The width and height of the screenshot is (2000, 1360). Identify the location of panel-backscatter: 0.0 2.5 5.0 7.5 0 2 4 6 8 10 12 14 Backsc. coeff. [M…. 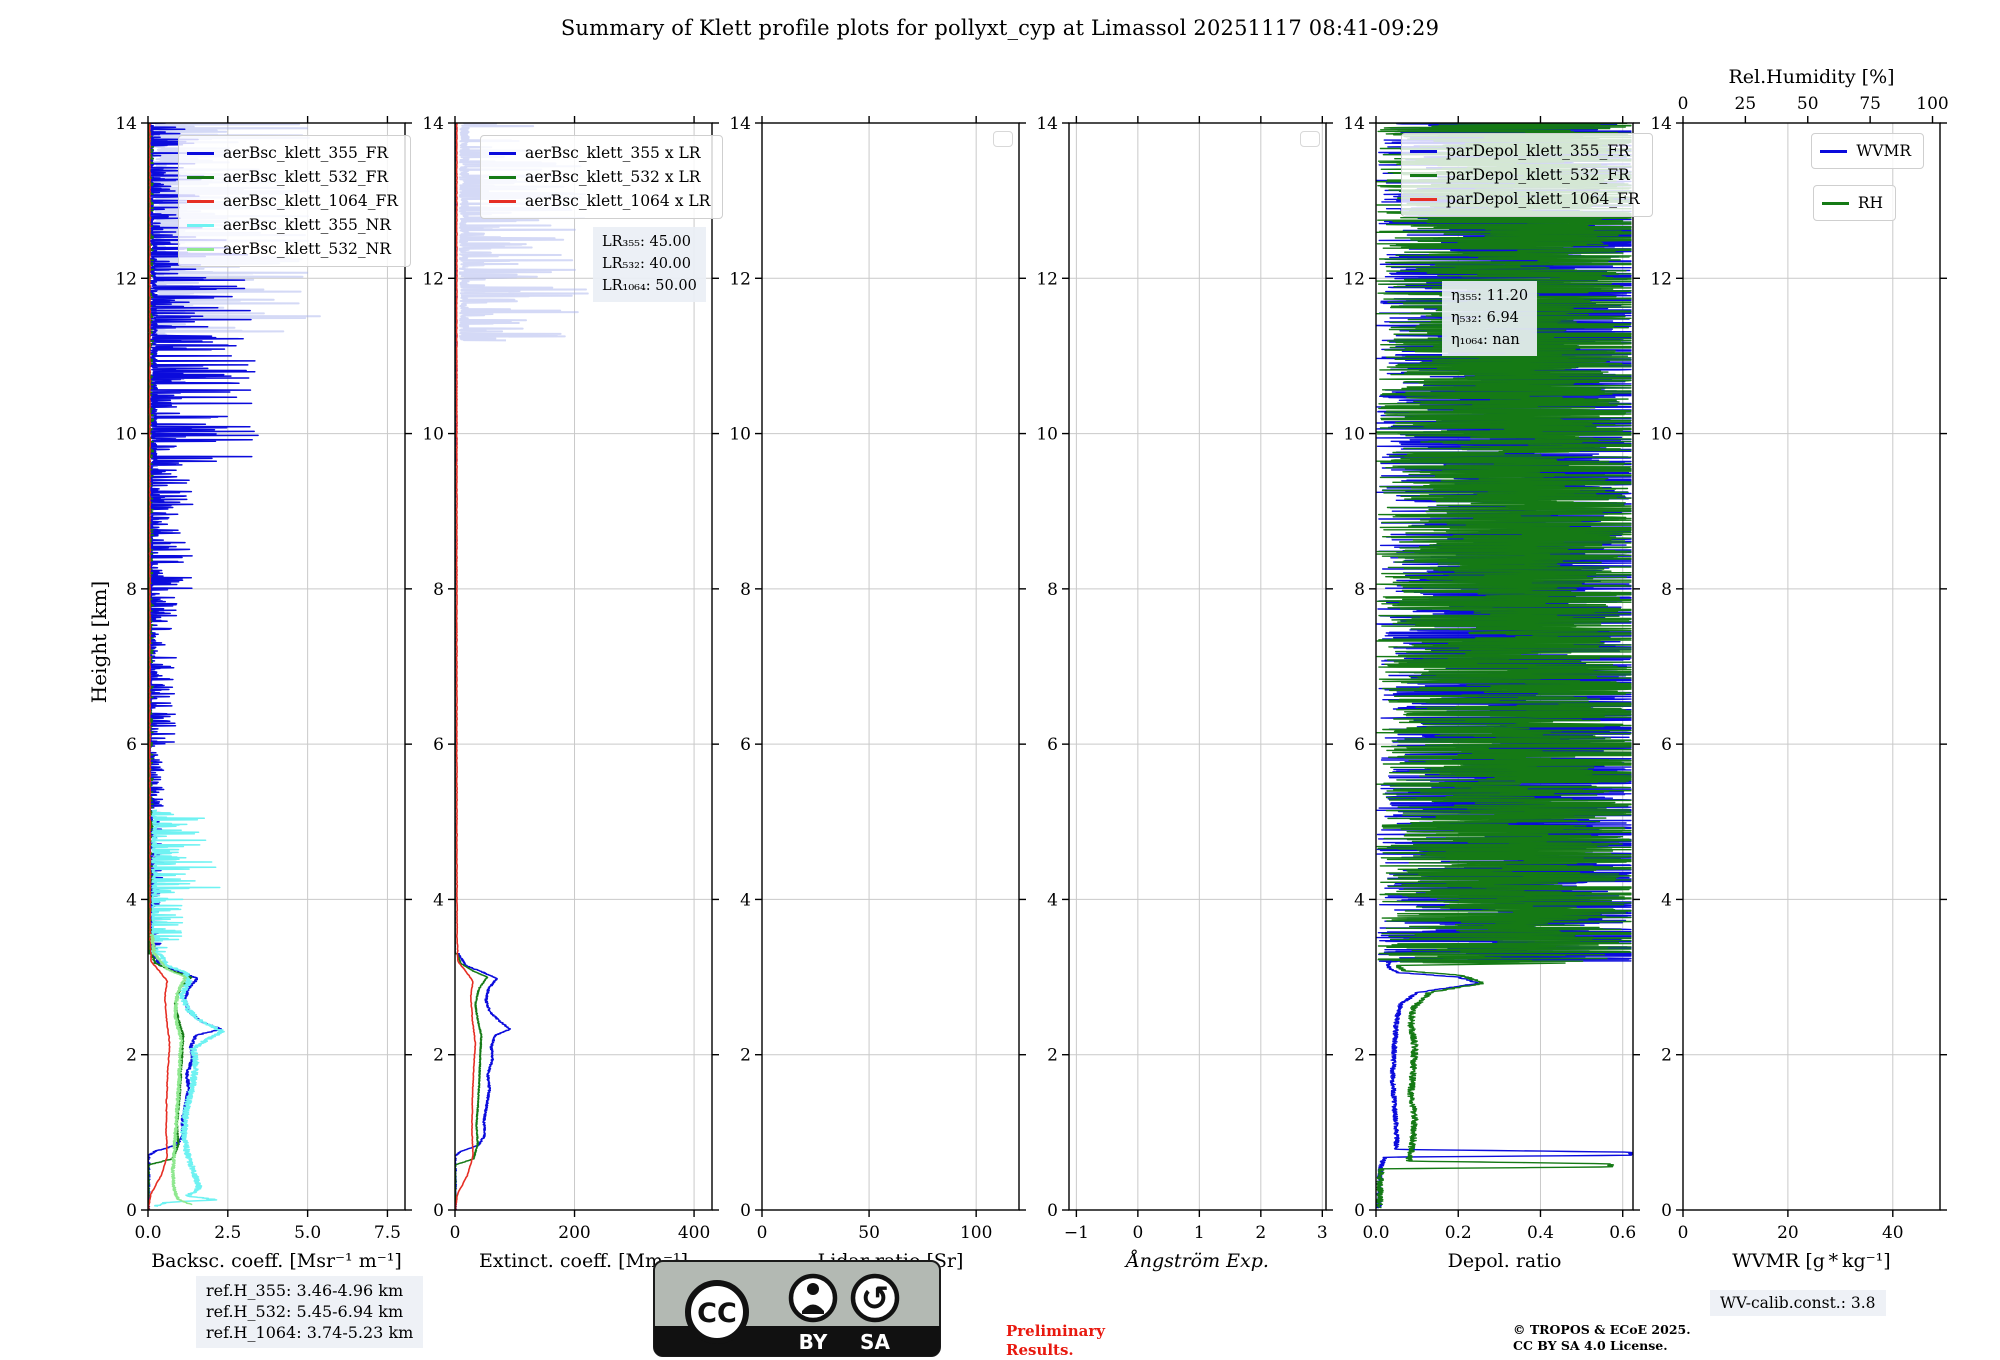
(263, 693).